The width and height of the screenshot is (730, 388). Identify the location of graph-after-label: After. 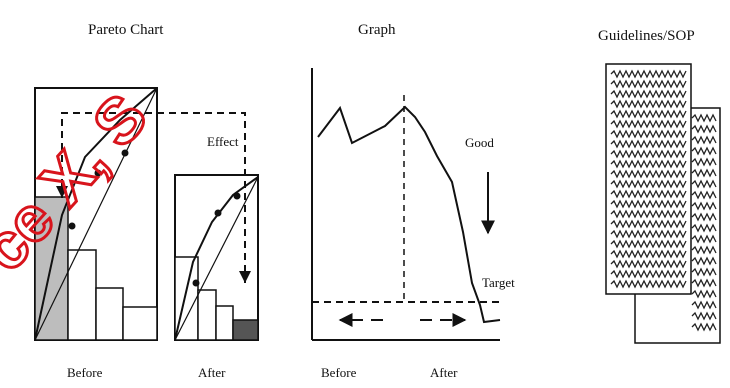
(444, 372).